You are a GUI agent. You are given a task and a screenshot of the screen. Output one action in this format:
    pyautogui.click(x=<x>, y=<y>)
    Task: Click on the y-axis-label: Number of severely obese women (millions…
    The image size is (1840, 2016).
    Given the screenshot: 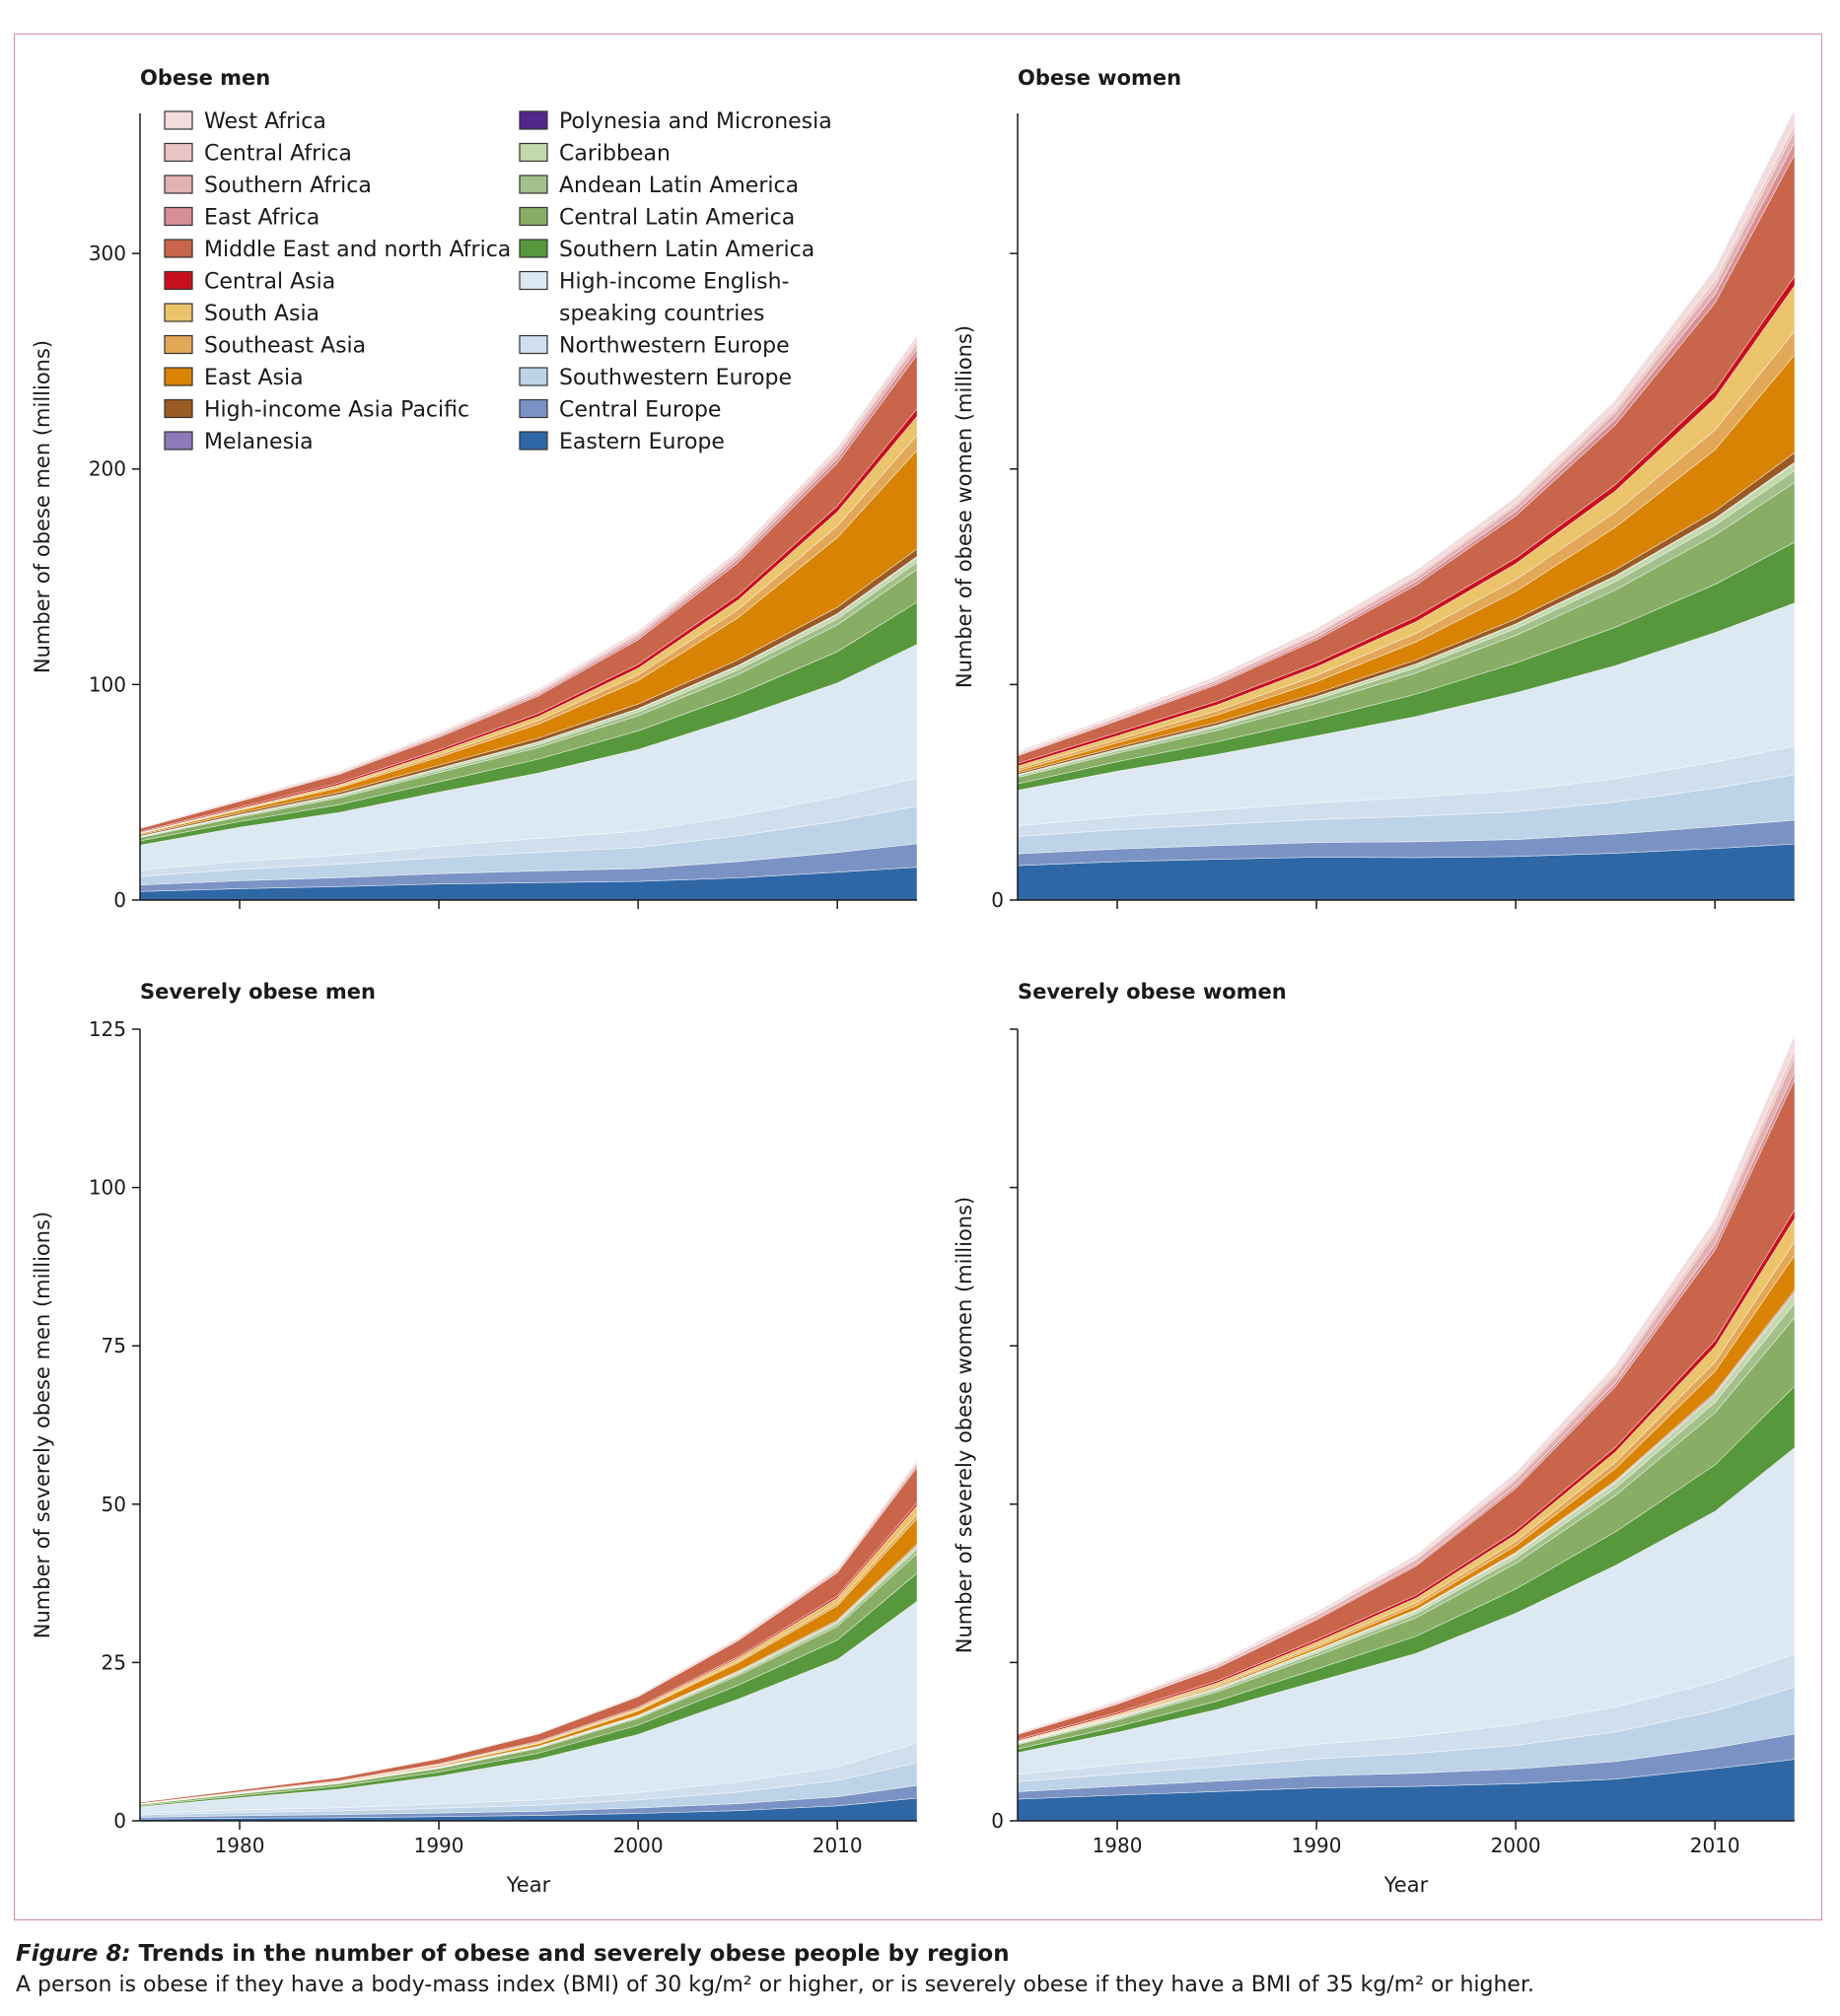 What is the action you would take?
    pyautogui.click(x=964, y=1426)
    